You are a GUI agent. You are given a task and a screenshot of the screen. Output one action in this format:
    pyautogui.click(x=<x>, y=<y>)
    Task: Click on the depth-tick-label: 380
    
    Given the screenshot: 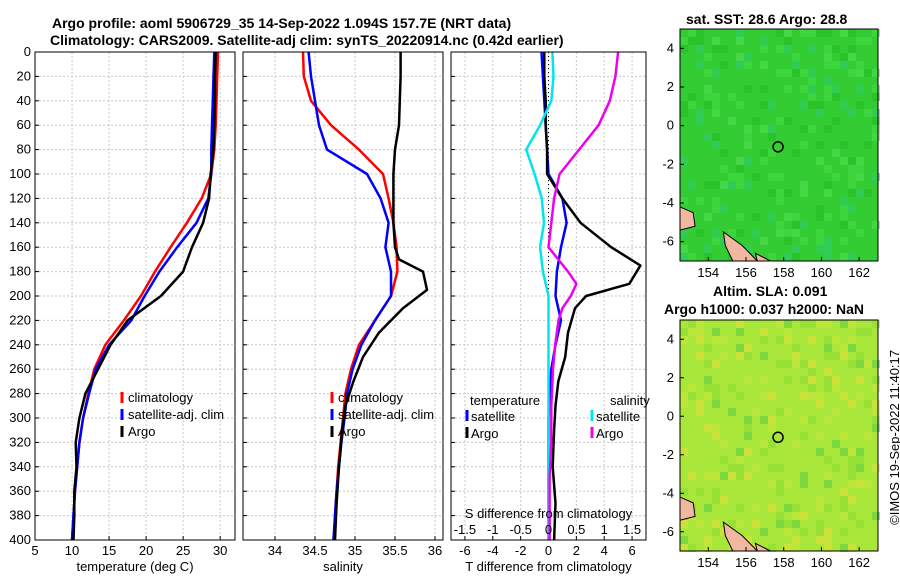 What is the action you would take?
    pyautogui.click(x=20, y=515)
    